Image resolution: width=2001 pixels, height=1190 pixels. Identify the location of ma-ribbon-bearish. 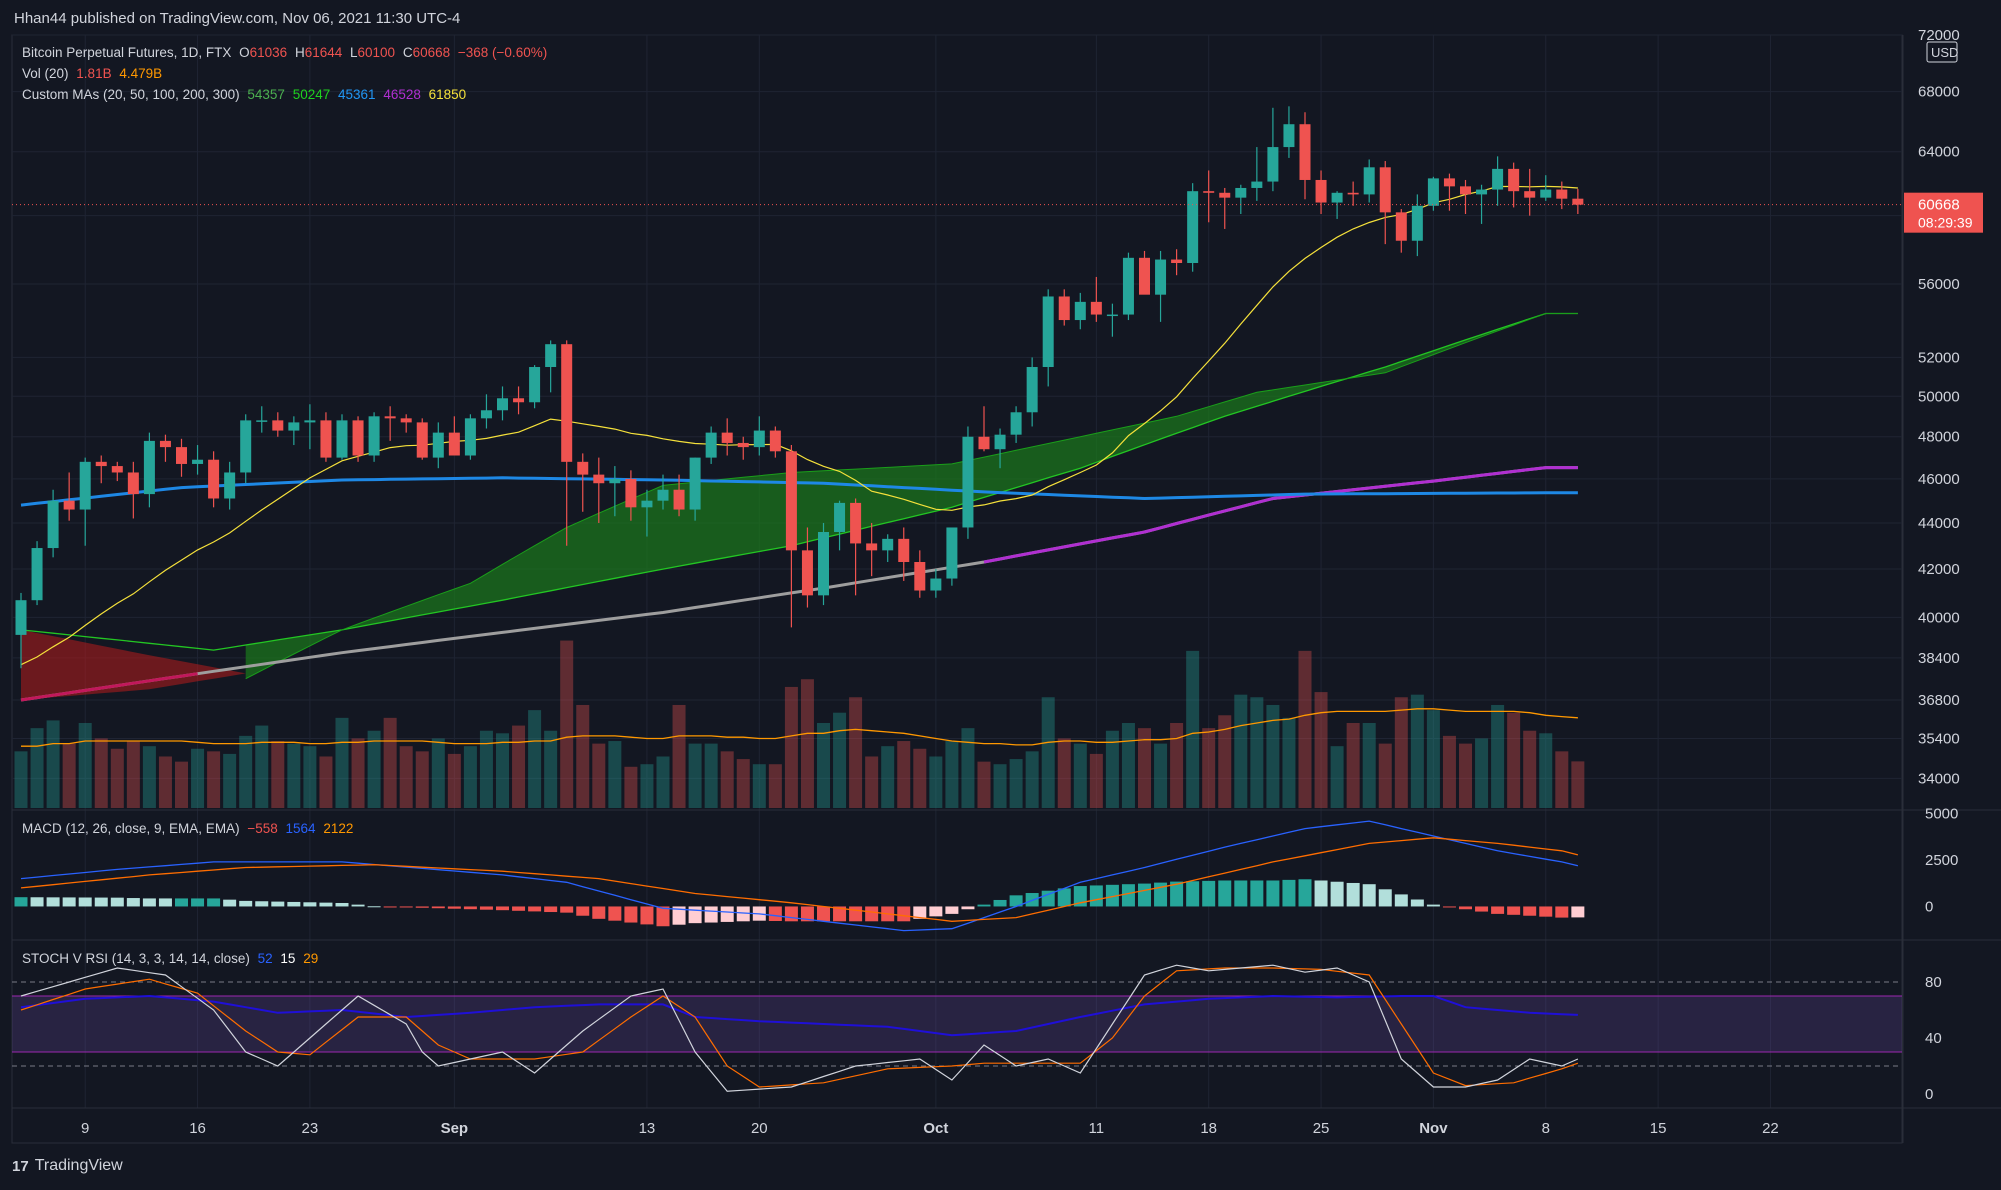
(133, 664).